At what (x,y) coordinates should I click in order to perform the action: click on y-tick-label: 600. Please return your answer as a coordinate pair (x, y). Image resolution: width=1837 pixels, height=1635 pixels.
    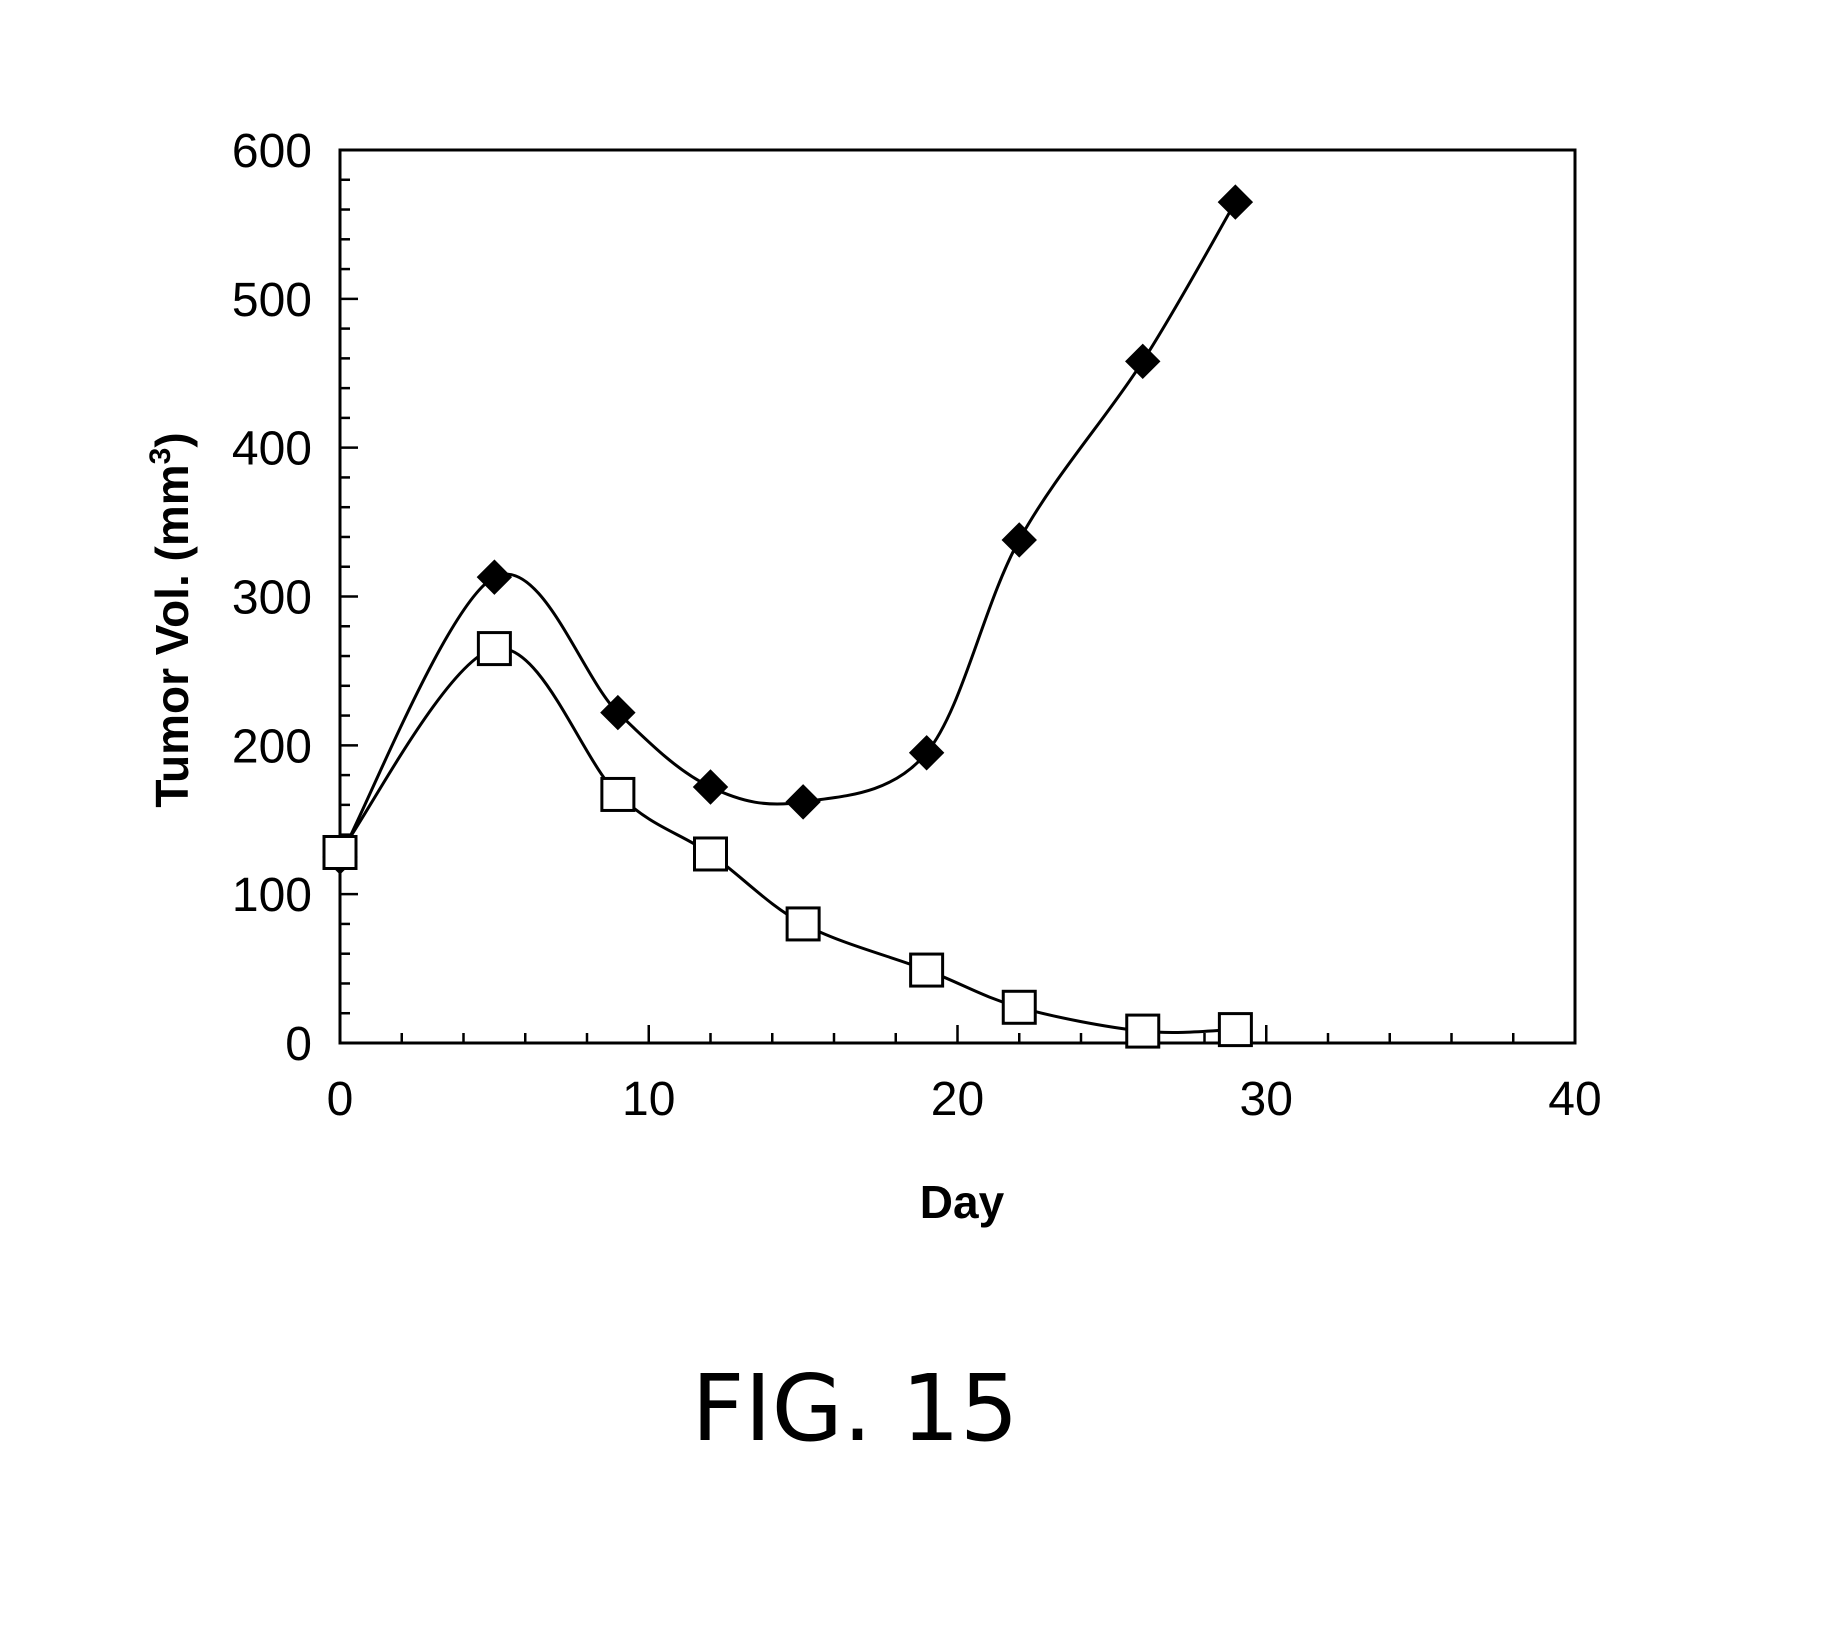
    Looking at the image, I should click on (272, 151).